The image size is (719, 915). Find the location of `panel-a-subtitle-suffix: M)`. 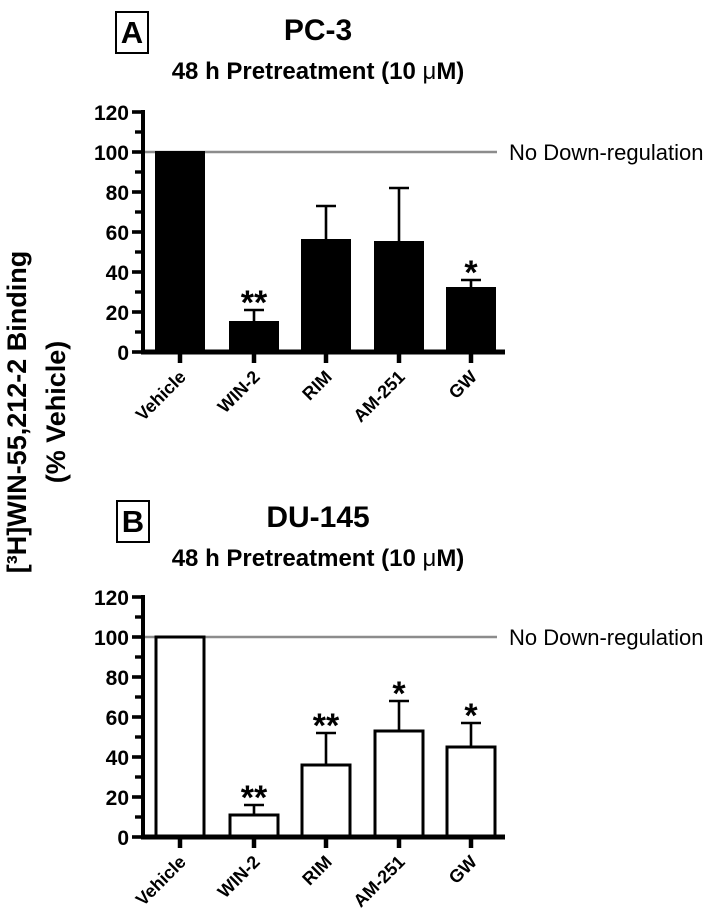

panel-a-subtitle-suffix: M) is located at coordinates (450, 71).